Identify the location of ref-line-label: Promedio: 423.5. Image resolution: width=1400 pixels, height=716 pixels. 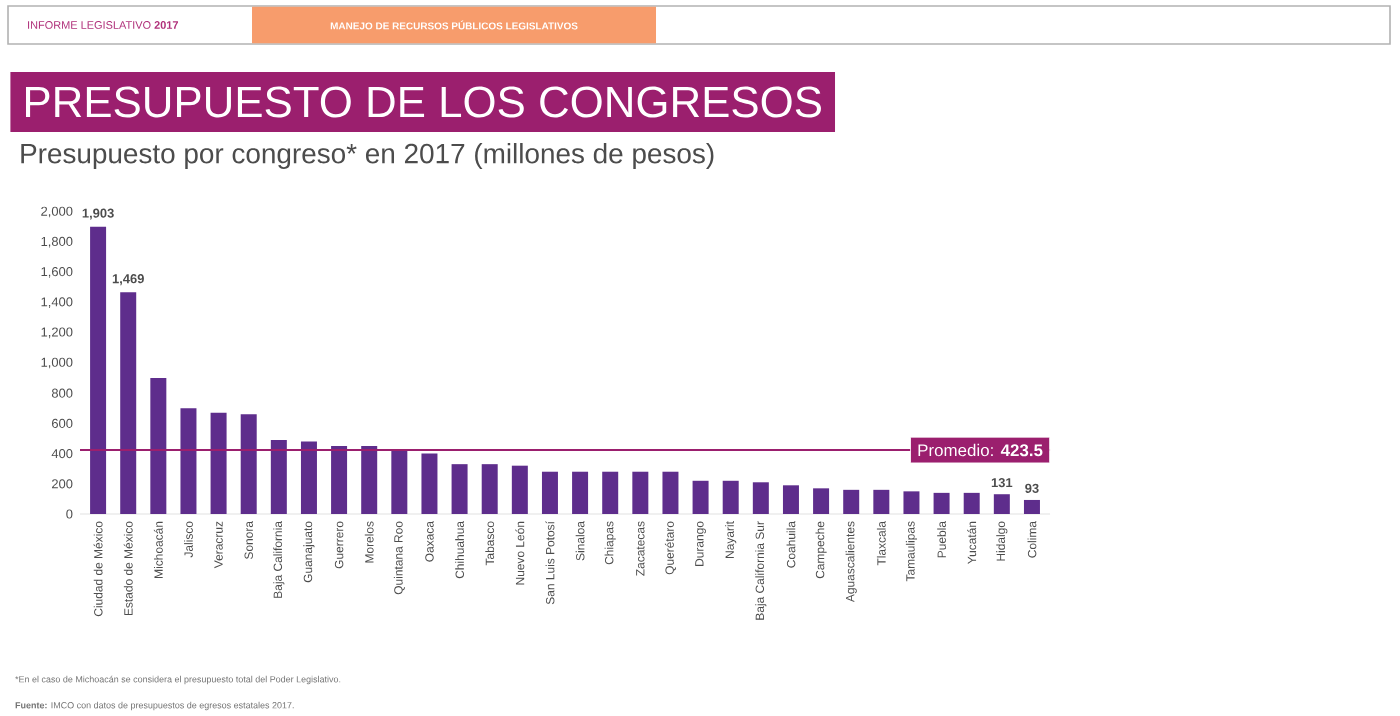
(980, 450).